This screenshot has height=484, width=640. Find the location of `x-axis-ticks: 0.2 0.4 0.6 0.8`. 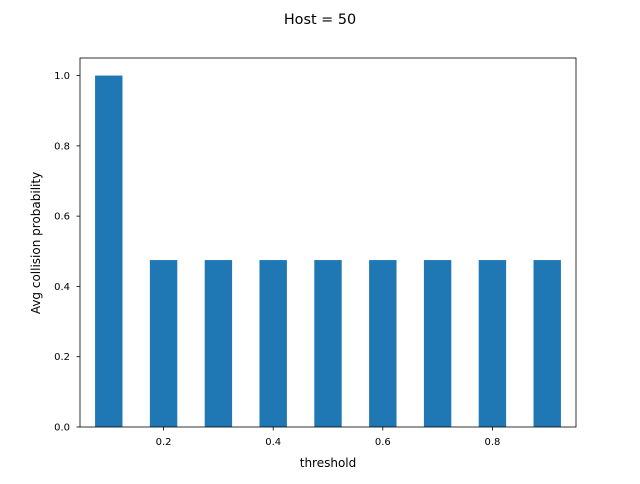

x-axis-ticks: 0.2 0.4 0.6 0.8 is located at coordinates (328, 437).